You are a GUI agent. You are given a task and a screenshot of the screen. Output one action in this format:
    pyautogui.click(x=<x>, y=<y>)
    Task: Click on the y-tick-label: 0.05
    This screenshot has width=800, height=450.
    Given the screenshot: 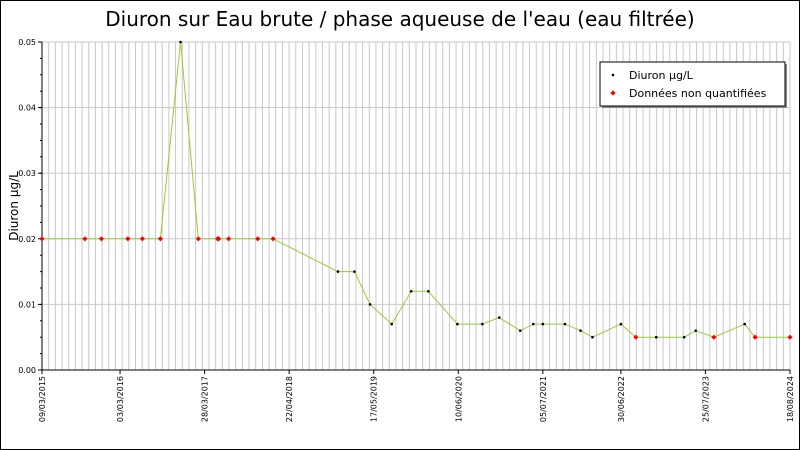 What is the action you would take?
    pyautogui.click(x=27, y=42)
    